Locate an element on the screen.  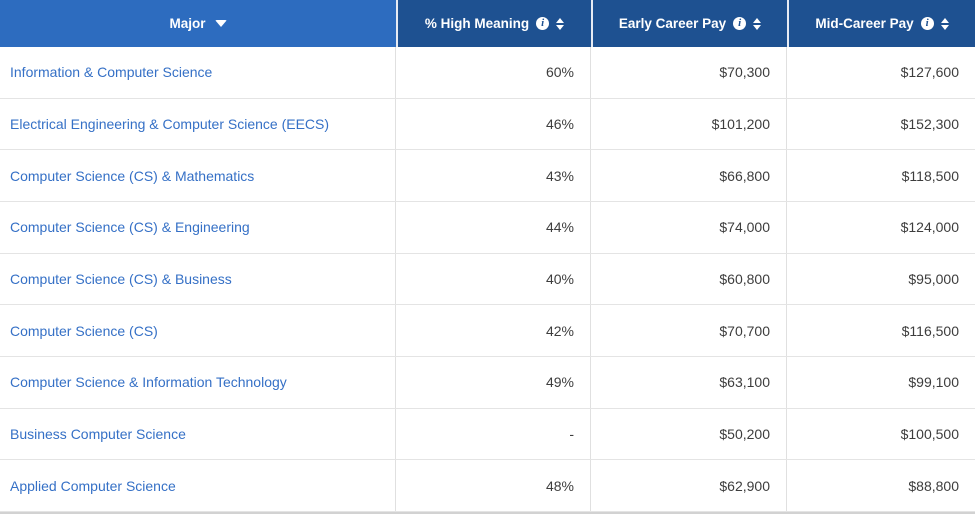
mid-career-pay-value: $95,000 is located at coordinates (933, 278).